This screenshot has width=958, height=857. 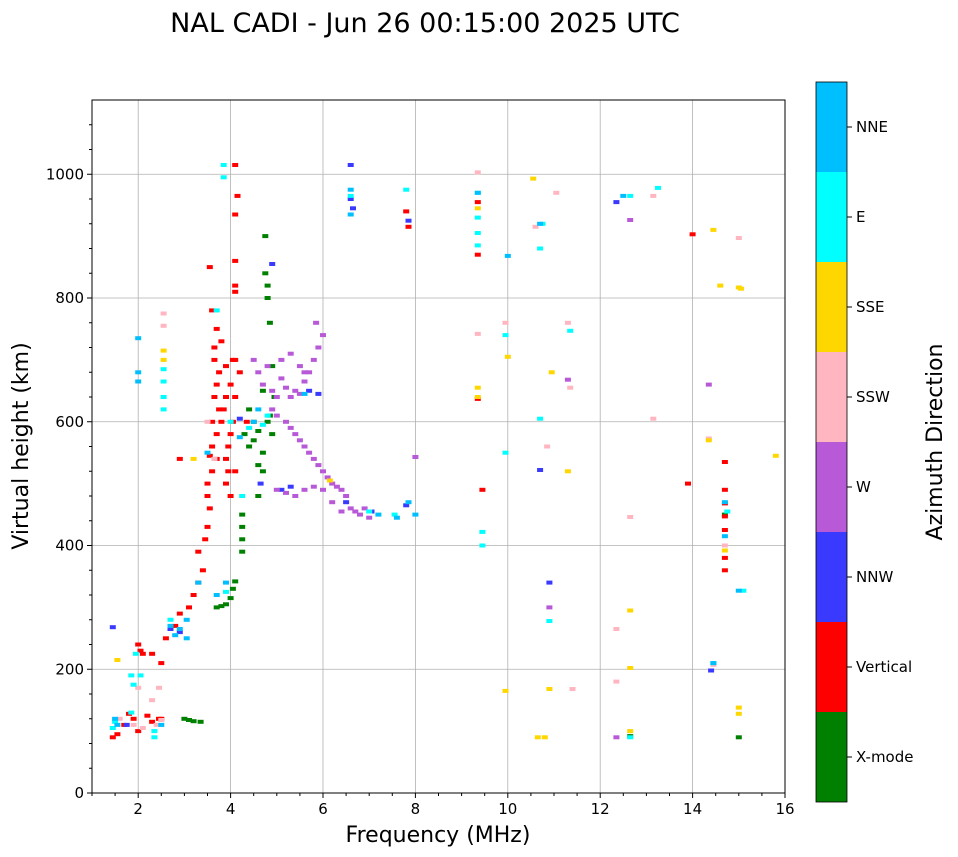 I want to click on x-axis-label: Frequency (MHz), so click(x=438, y=835).